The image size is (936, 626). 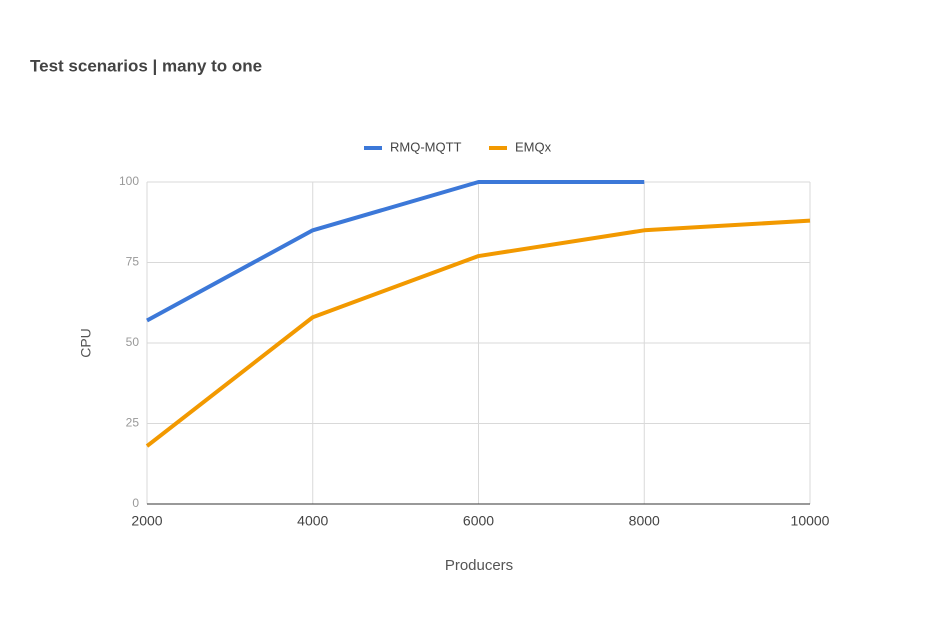 What do you see at coordinates (146, 65) in the screenshot?
I see `chart-title: Test scenarios | many to one` at bounding box center [146, 65].